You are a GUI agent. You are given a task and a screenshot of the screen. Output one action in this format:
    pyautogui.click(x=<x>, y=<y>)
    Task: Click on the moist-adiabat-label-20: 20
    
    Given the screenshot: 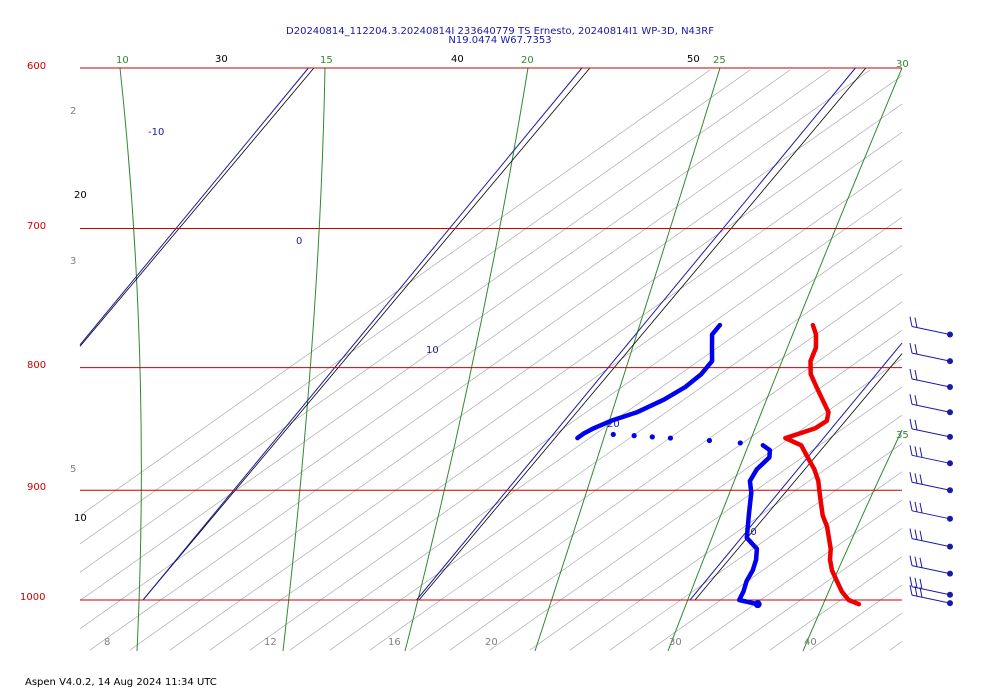 What is the action you would take?
    pyautogui.click(x=527, y=60)
    